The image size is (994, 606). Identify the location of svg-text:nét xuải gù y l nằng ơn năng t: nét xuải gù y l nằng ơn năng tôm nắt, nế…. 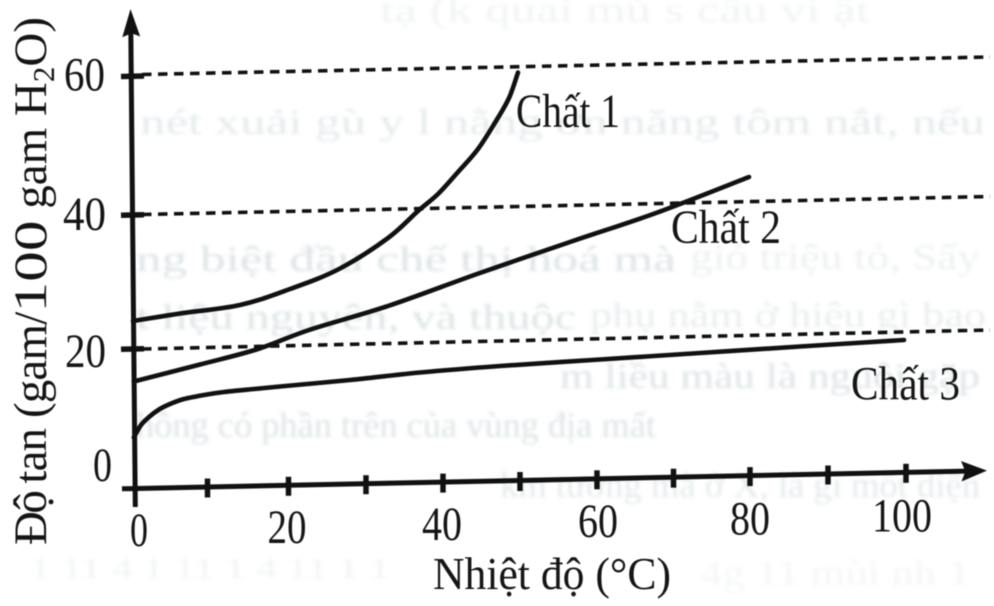
(562, 122).